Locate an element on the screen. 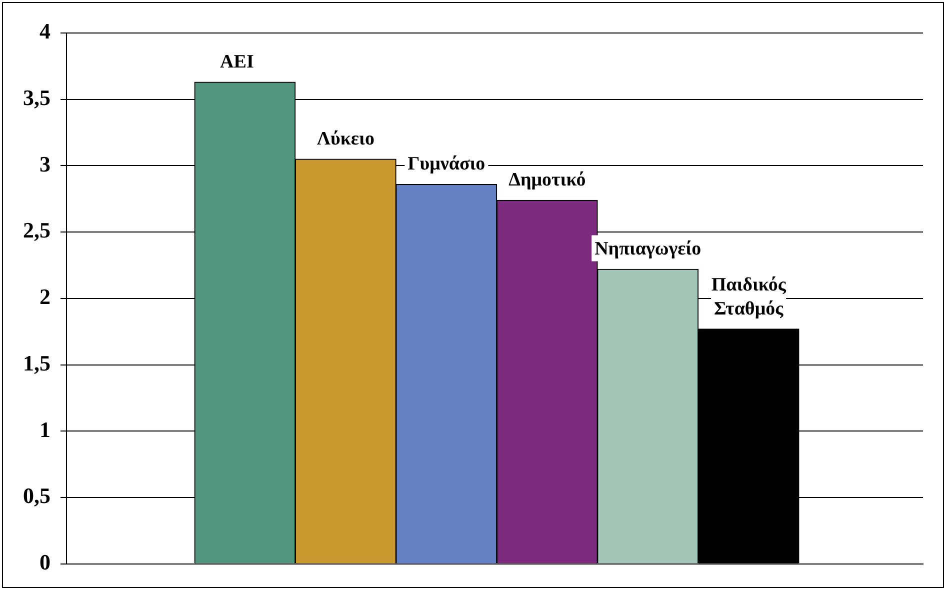 The height and width of the screenshot is (590, 946). x-tick-label: Λύκειο is located at coordinates (345, 139).